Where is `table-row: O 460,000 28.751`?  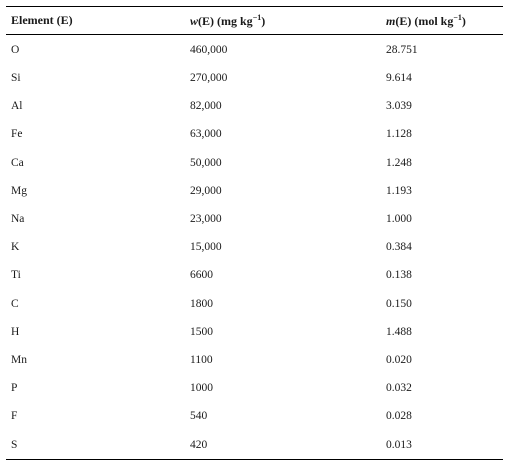 table-row: O 460,000 28.751 is located at coordinates (254, 50).